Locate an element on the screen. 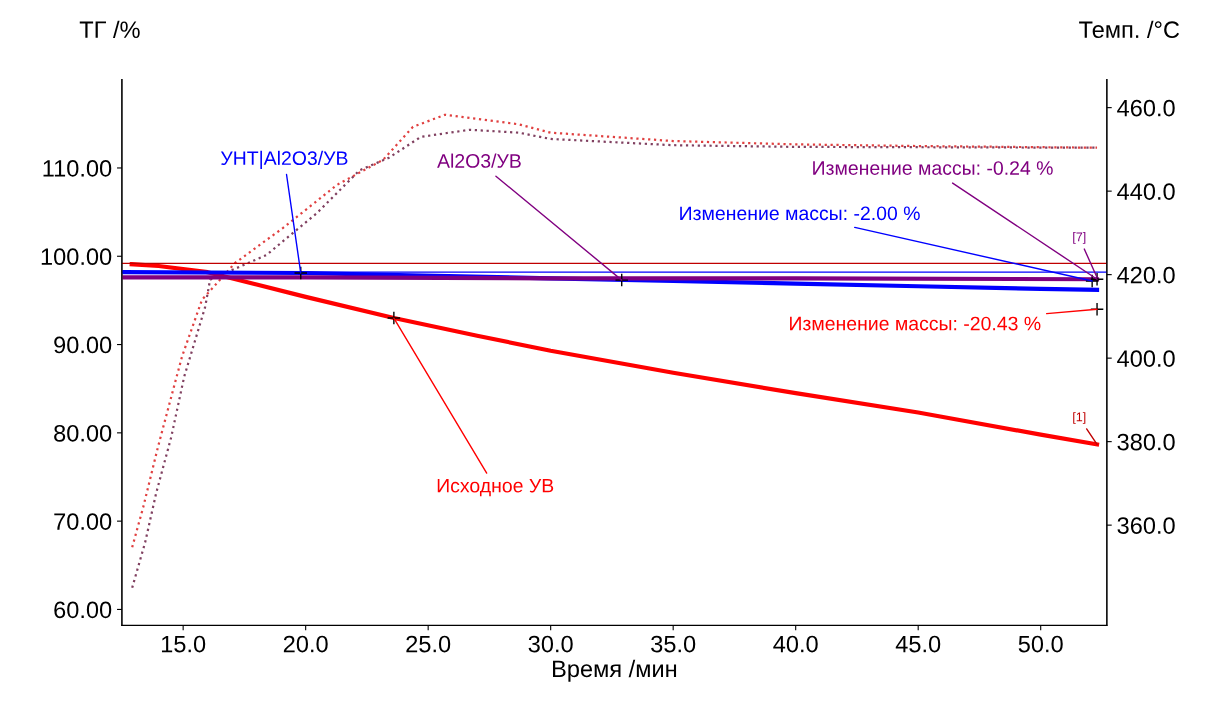  annotation: Изменение массы: -20.43 % is located at coordinates (915, 323).